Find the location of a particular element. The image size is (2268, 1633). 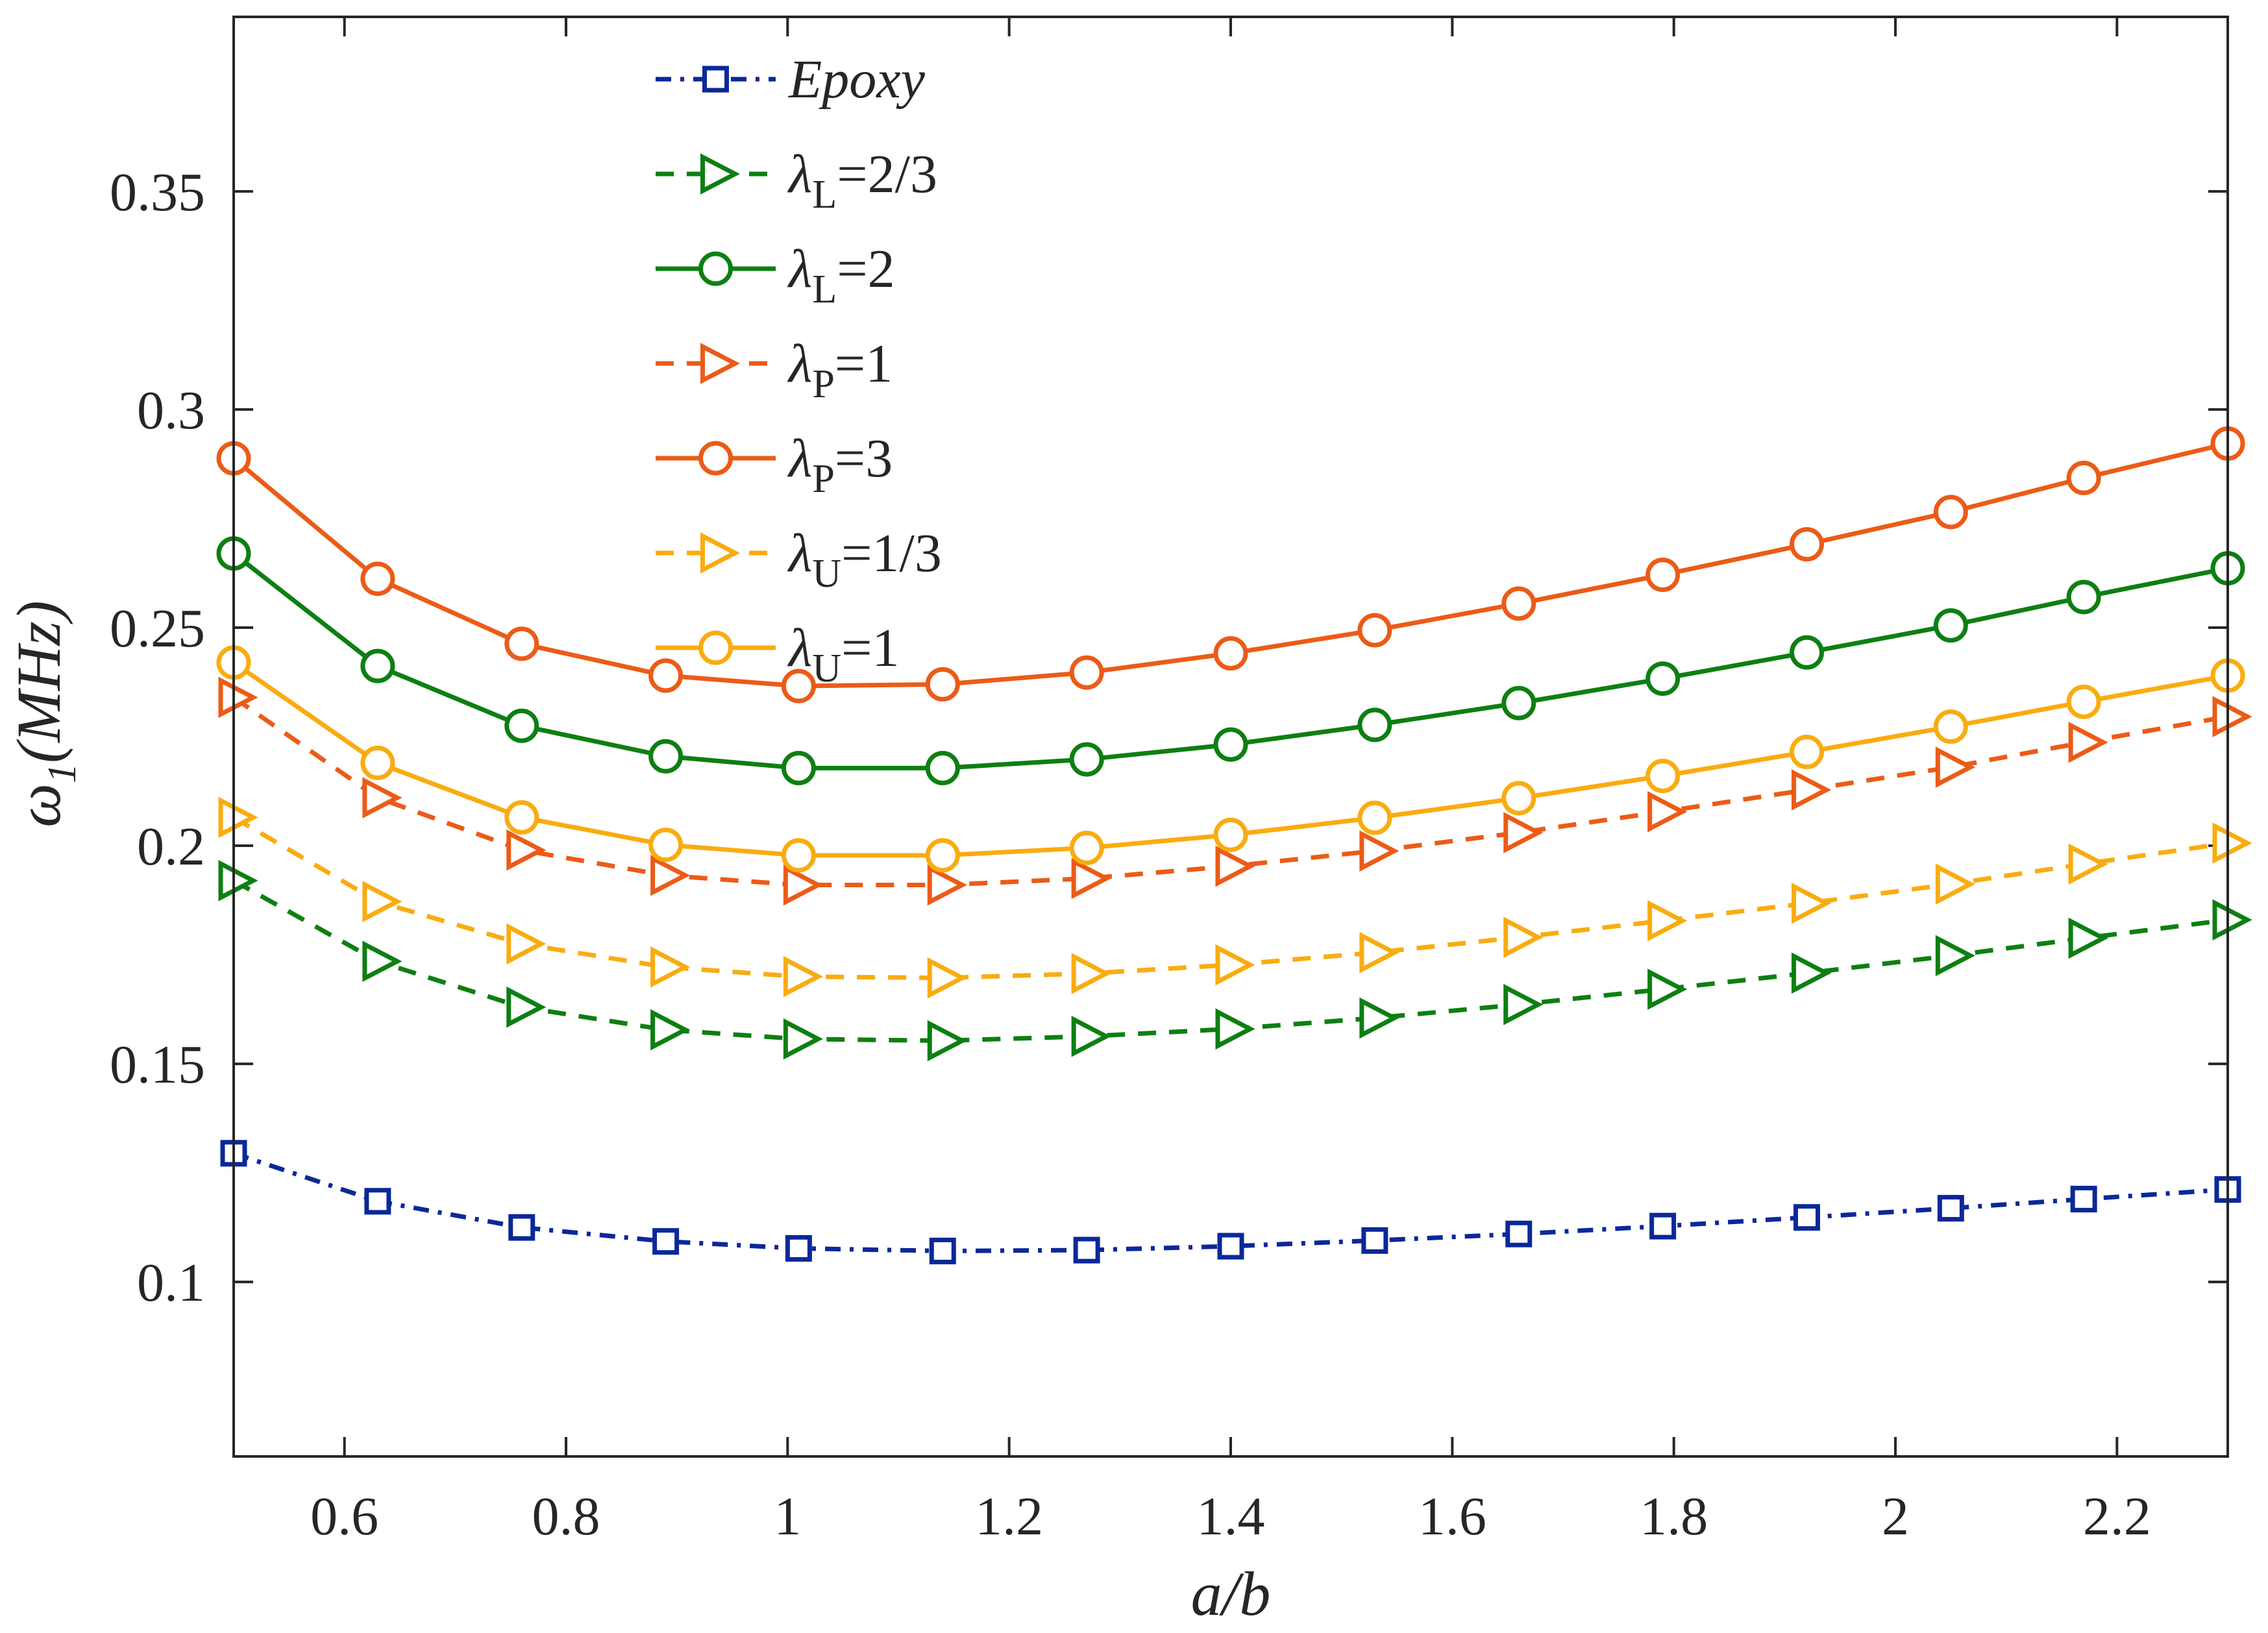

legend-item: λL=2/3 is located at coordinates (796, 180).